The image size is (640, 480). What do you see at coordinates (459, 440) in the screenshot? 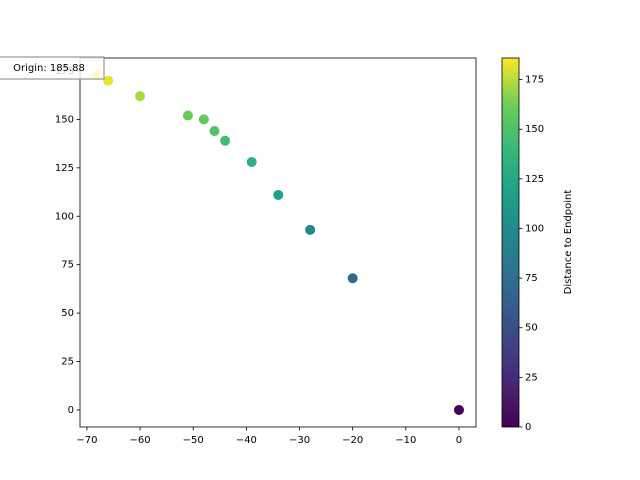
I see `x-tick-label: 0` at bounding box center [459, 440].